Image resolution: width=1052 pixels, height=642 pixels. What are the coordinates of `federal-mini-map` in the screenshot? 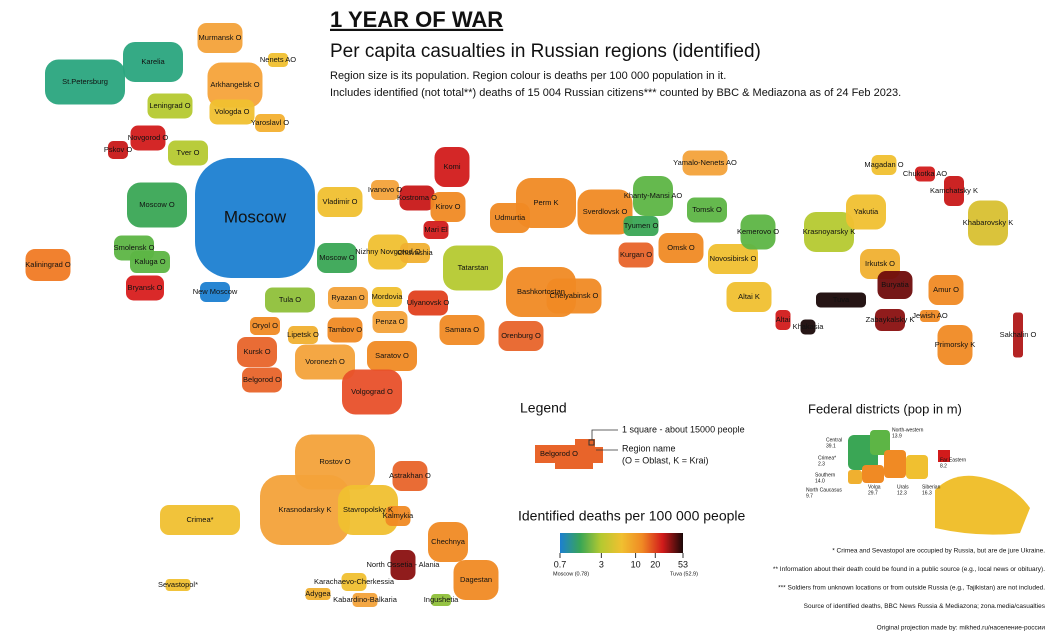 It's located at (939, 482).